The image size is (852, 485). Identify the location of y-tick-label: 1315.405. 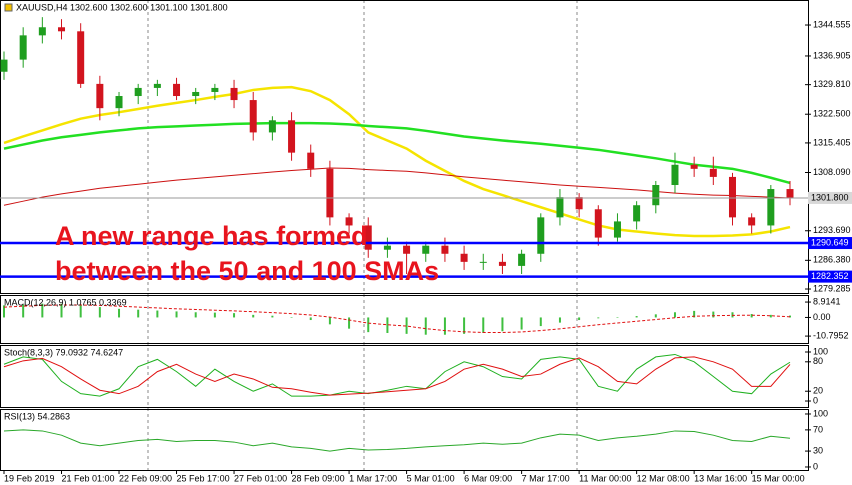
(832, 142).